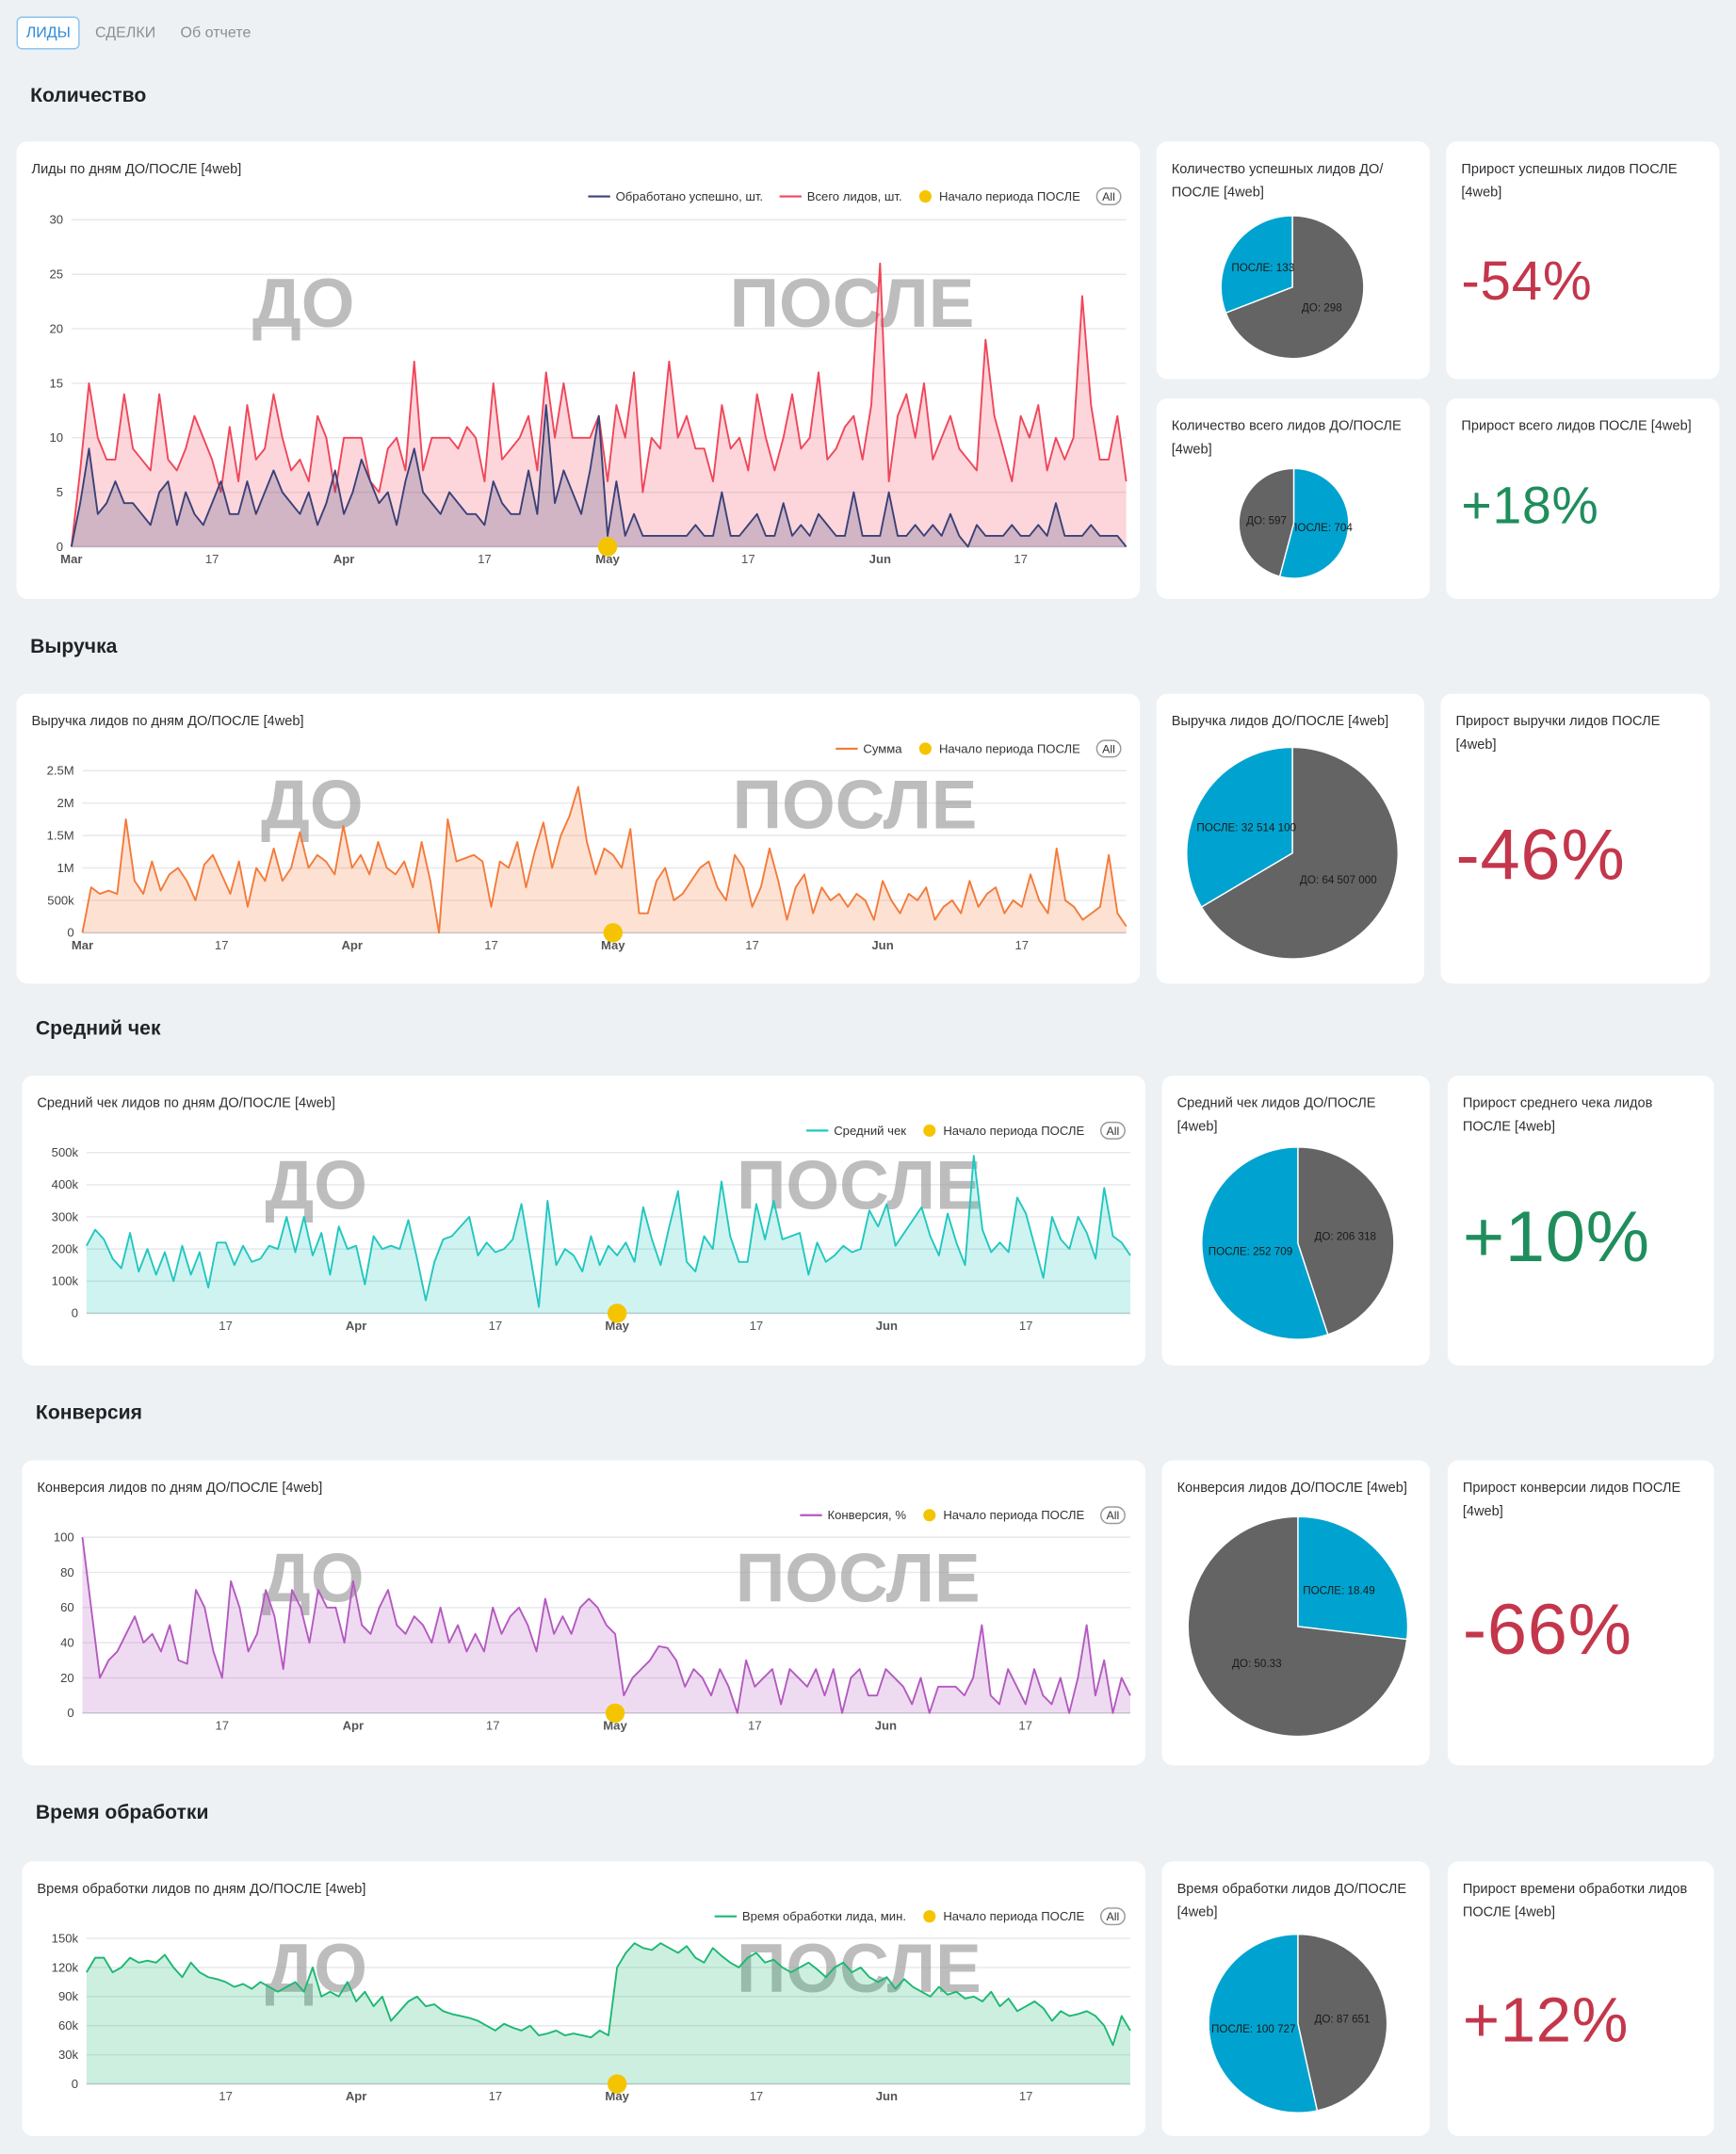 The height and width of the screenshot is (2154, 1736). What do you see at coordinates (67, 1572) in the screenshot?
I see `y-tick-label: 80` at bounding box center [67, 1572].